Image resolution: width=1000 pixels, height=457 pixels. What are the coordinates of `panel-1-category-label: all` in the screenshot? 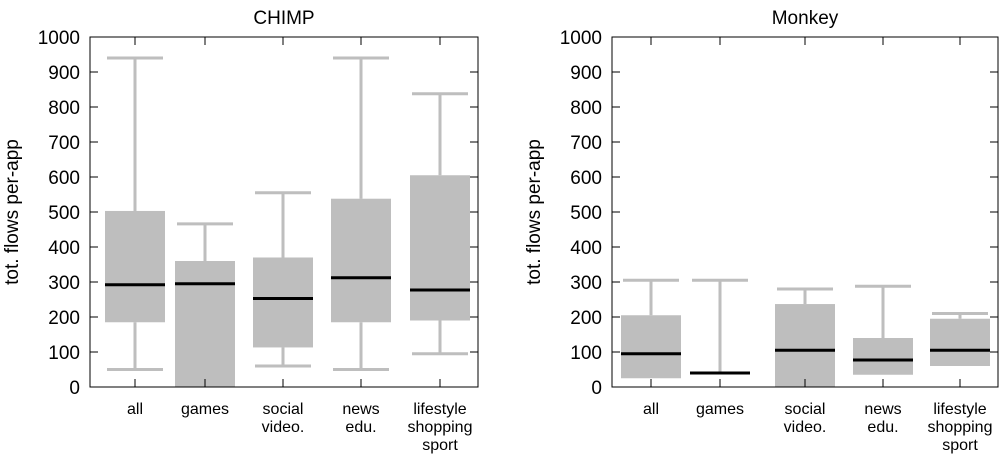 It's located at (135, 409).